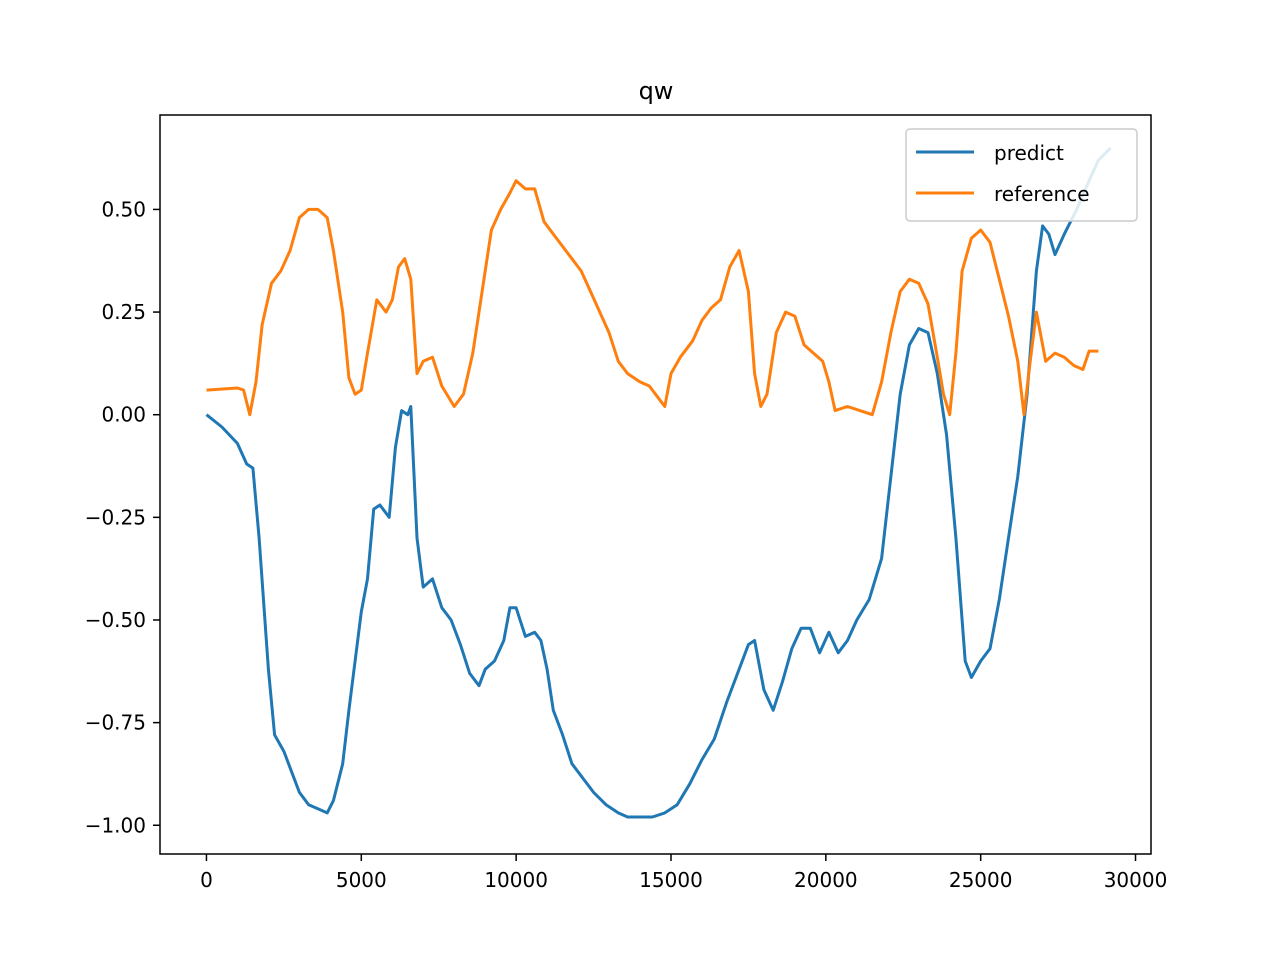 The width and height of the screenshot is (1280, 960). Describe the element at coordinates (115, 825) in the screenshot. I see `y-tick-label: −1.00` at that location.